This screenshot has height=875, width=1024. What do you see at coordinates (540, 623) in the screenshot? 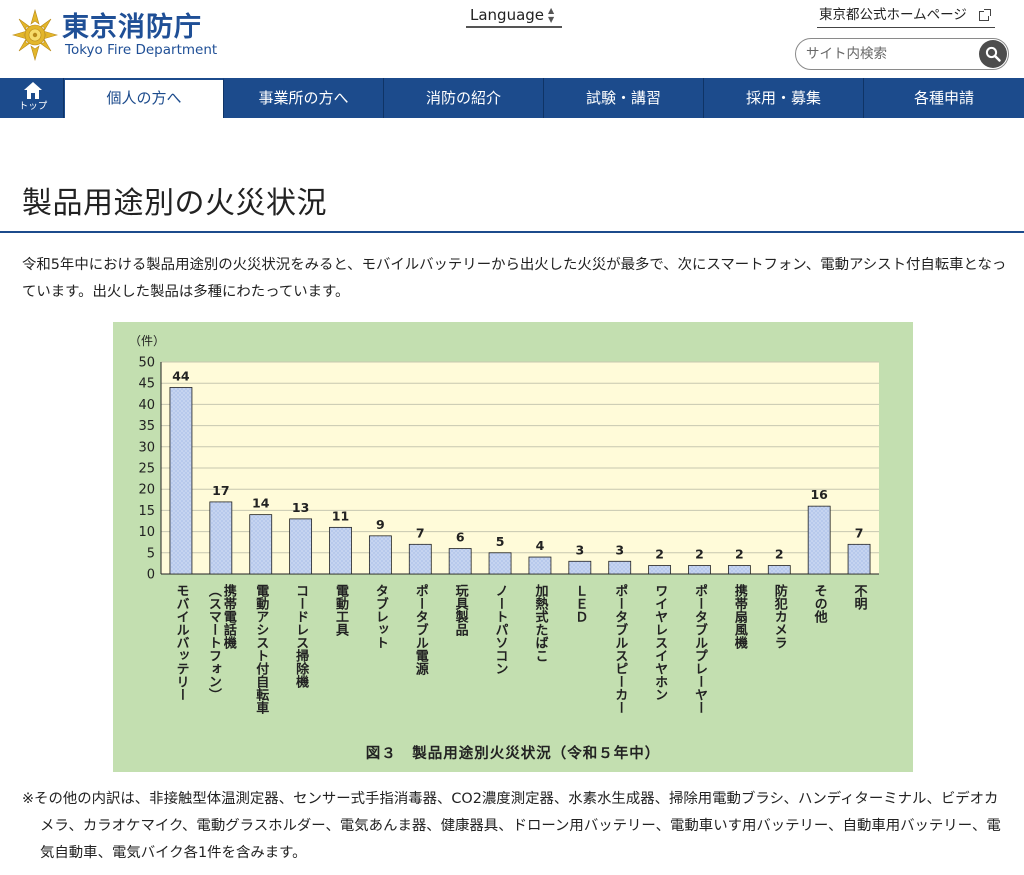
I see `category-label: 加熱式たばこ` at bounding box center [540, 623].